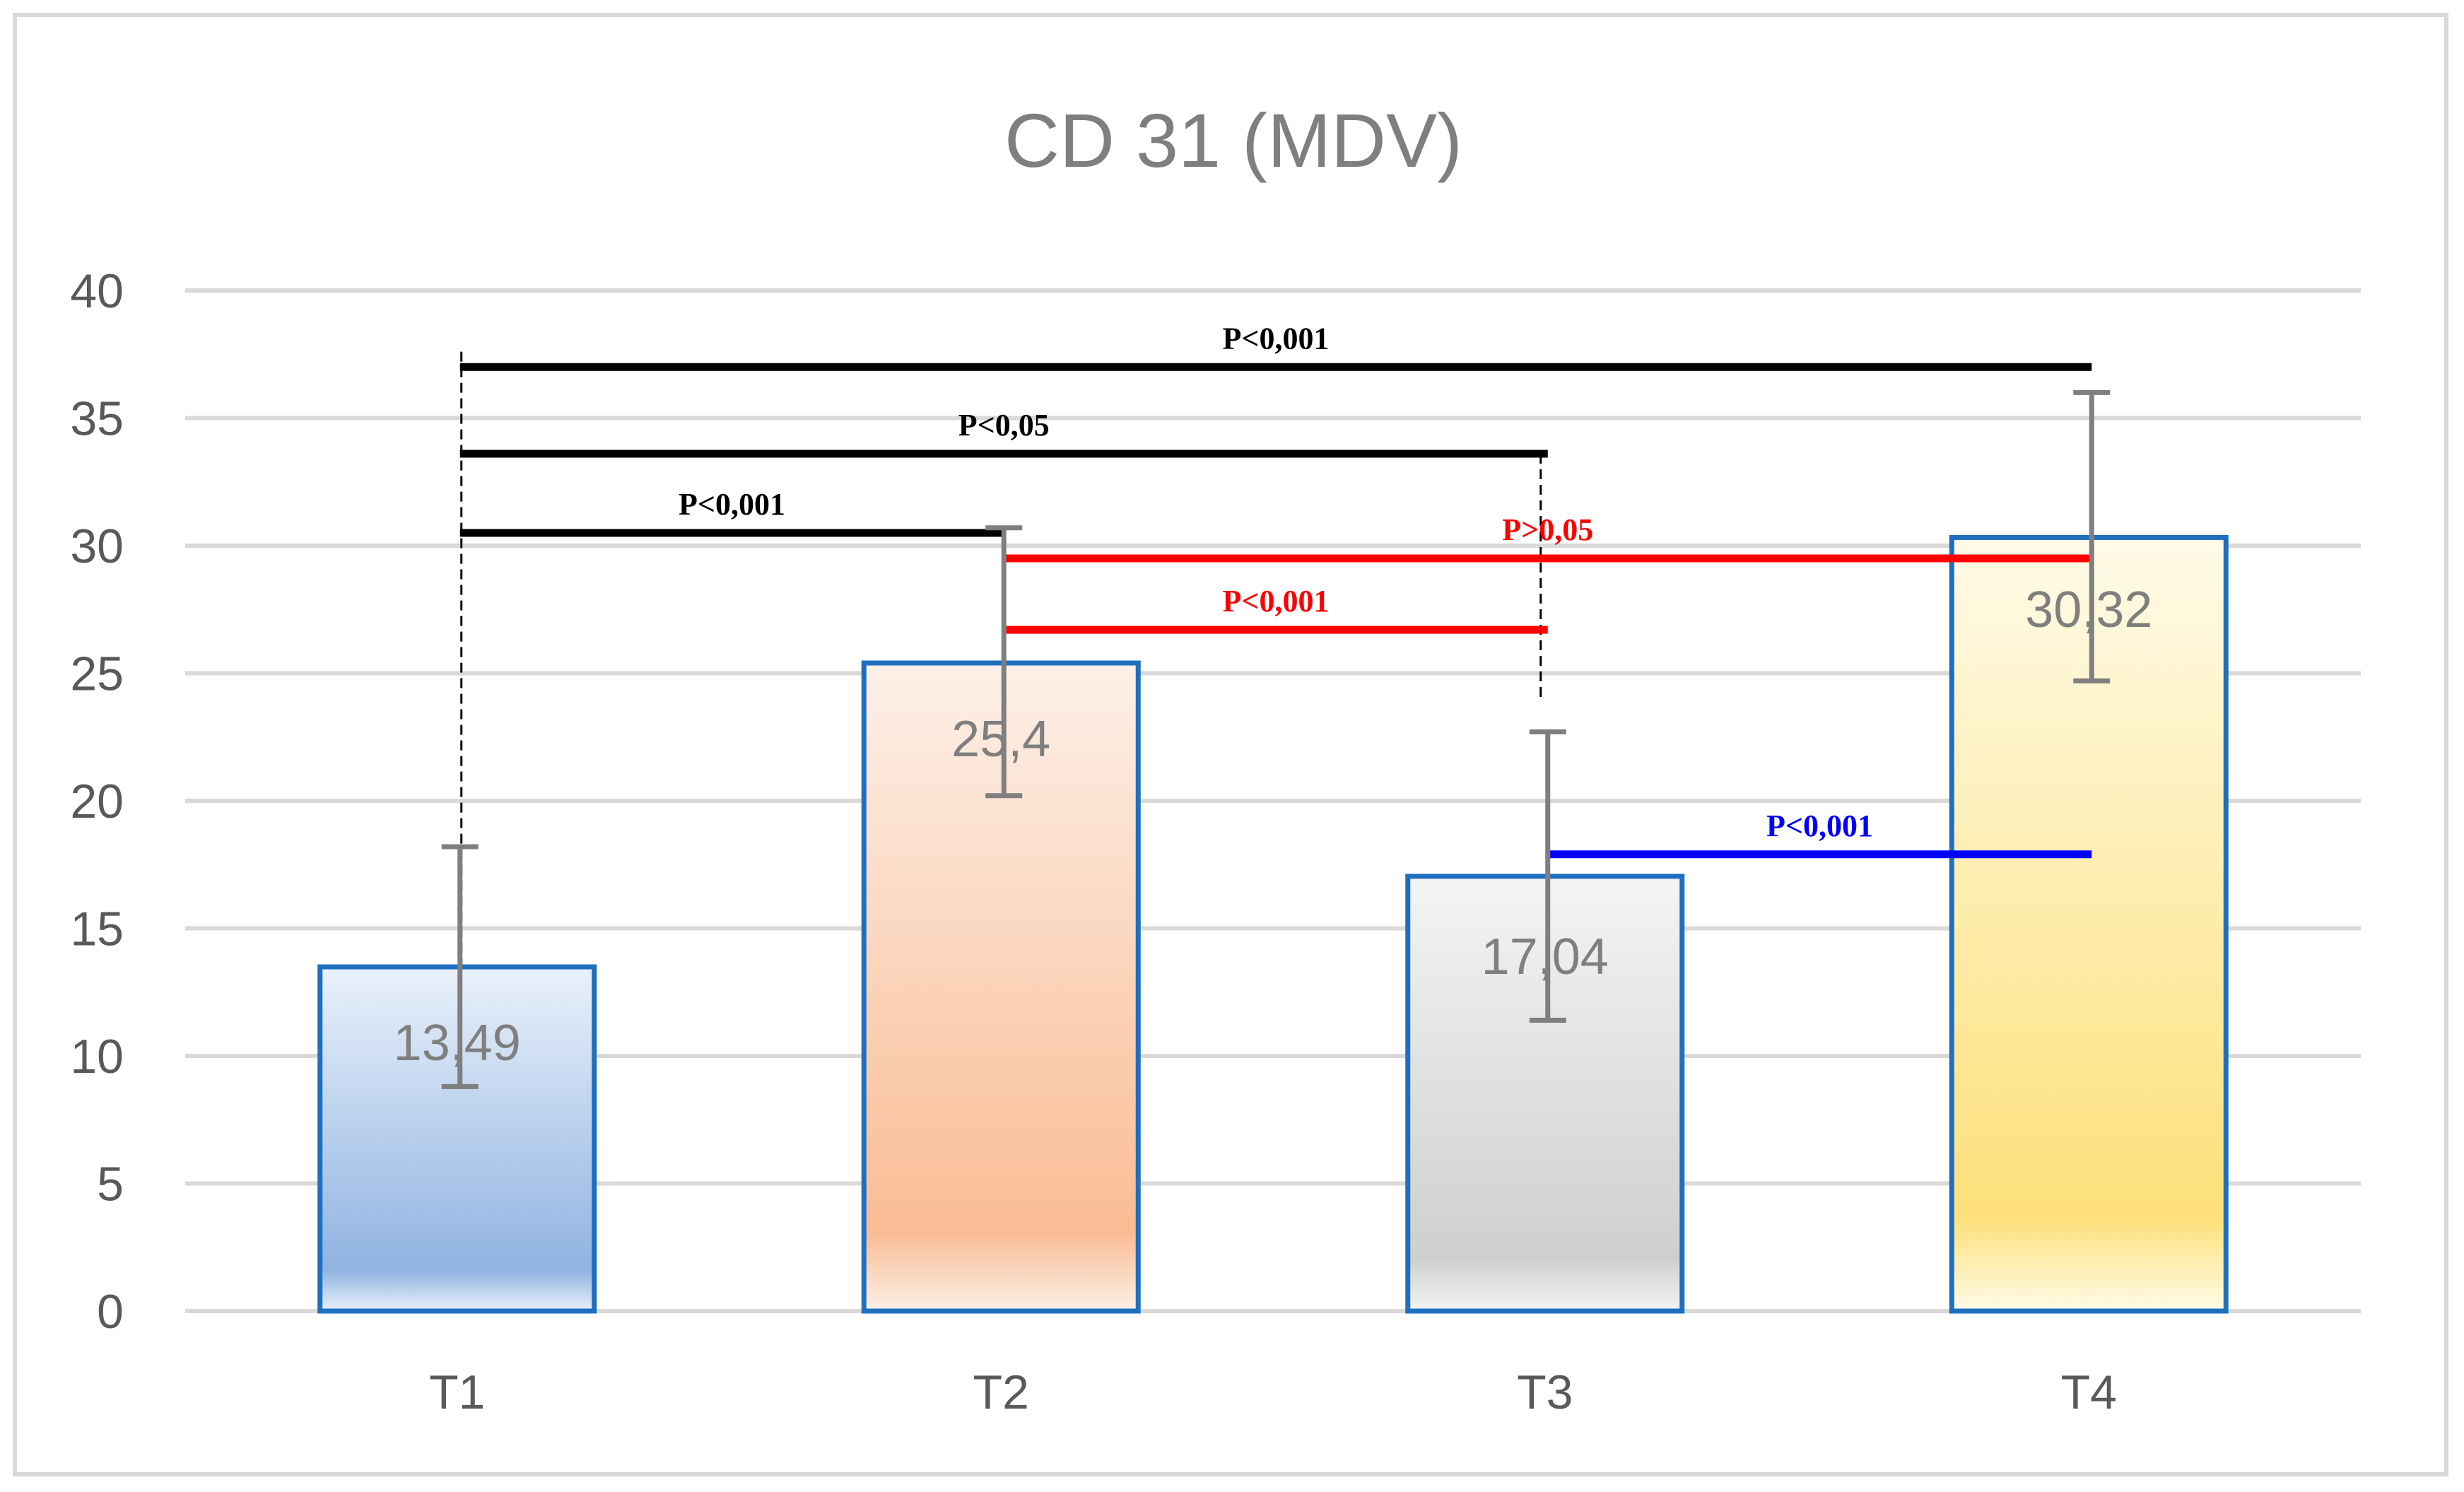  What do you see at coordinates (1545, 957) in the screenshot?
I see `data-label: 17,04` at bounding box center [1545, 957].